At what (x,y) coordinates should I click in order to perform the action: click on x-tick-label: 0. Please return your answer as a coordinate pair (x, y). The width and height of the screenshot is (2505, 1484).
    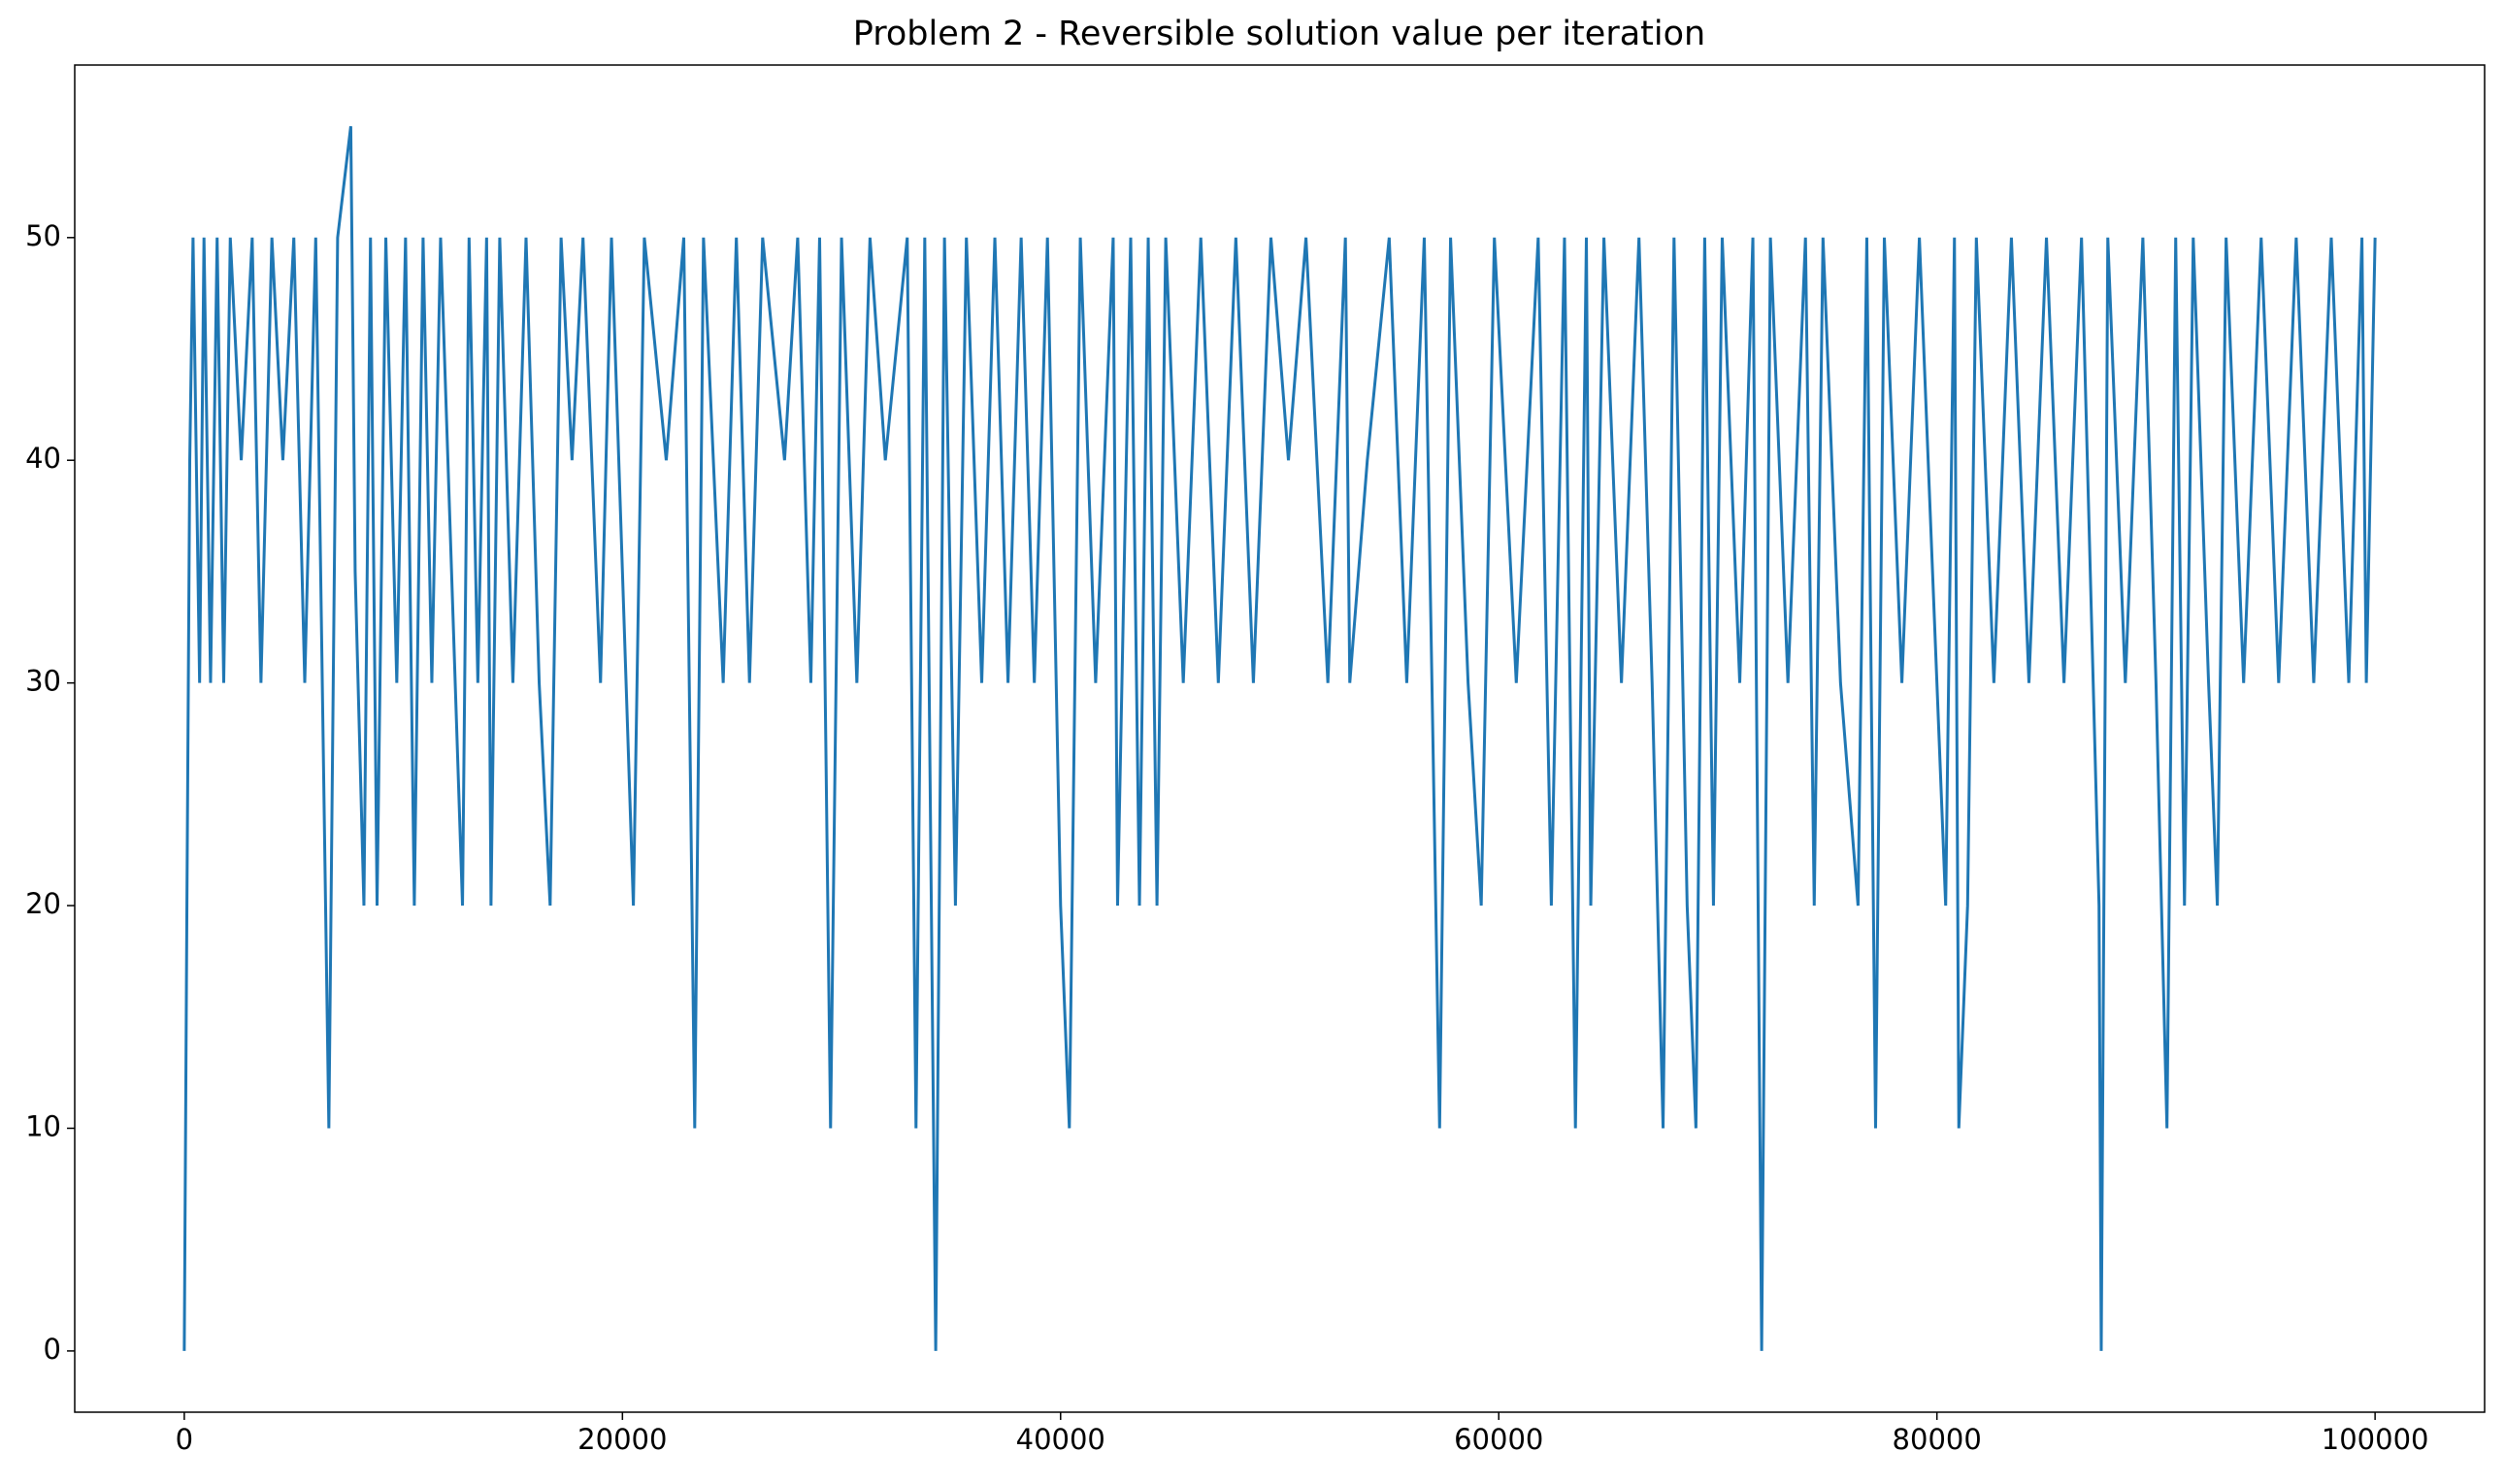
    Looking at the image, I should click on (184, 1439).